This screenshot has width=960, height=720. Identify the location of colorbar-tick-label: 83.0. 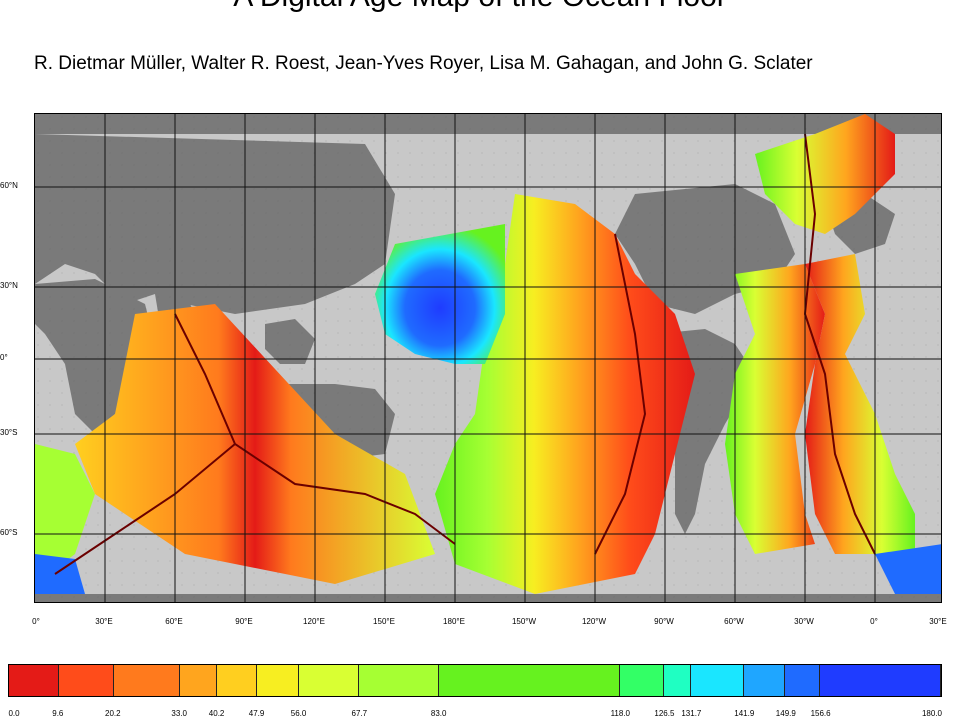
(438, 713).